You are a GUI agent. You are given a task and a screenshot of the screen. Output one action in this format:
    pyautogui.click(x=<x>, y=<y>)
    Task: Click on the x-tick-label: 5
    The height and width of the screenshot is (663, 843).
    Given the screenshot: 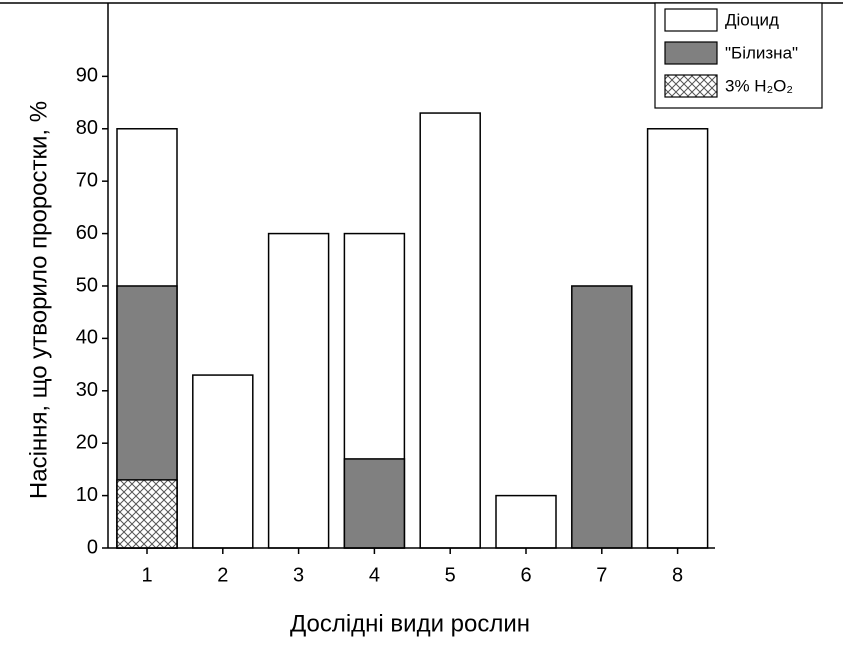 What is the action you would take?
    pyautogui.click(x=450, y=575)
    